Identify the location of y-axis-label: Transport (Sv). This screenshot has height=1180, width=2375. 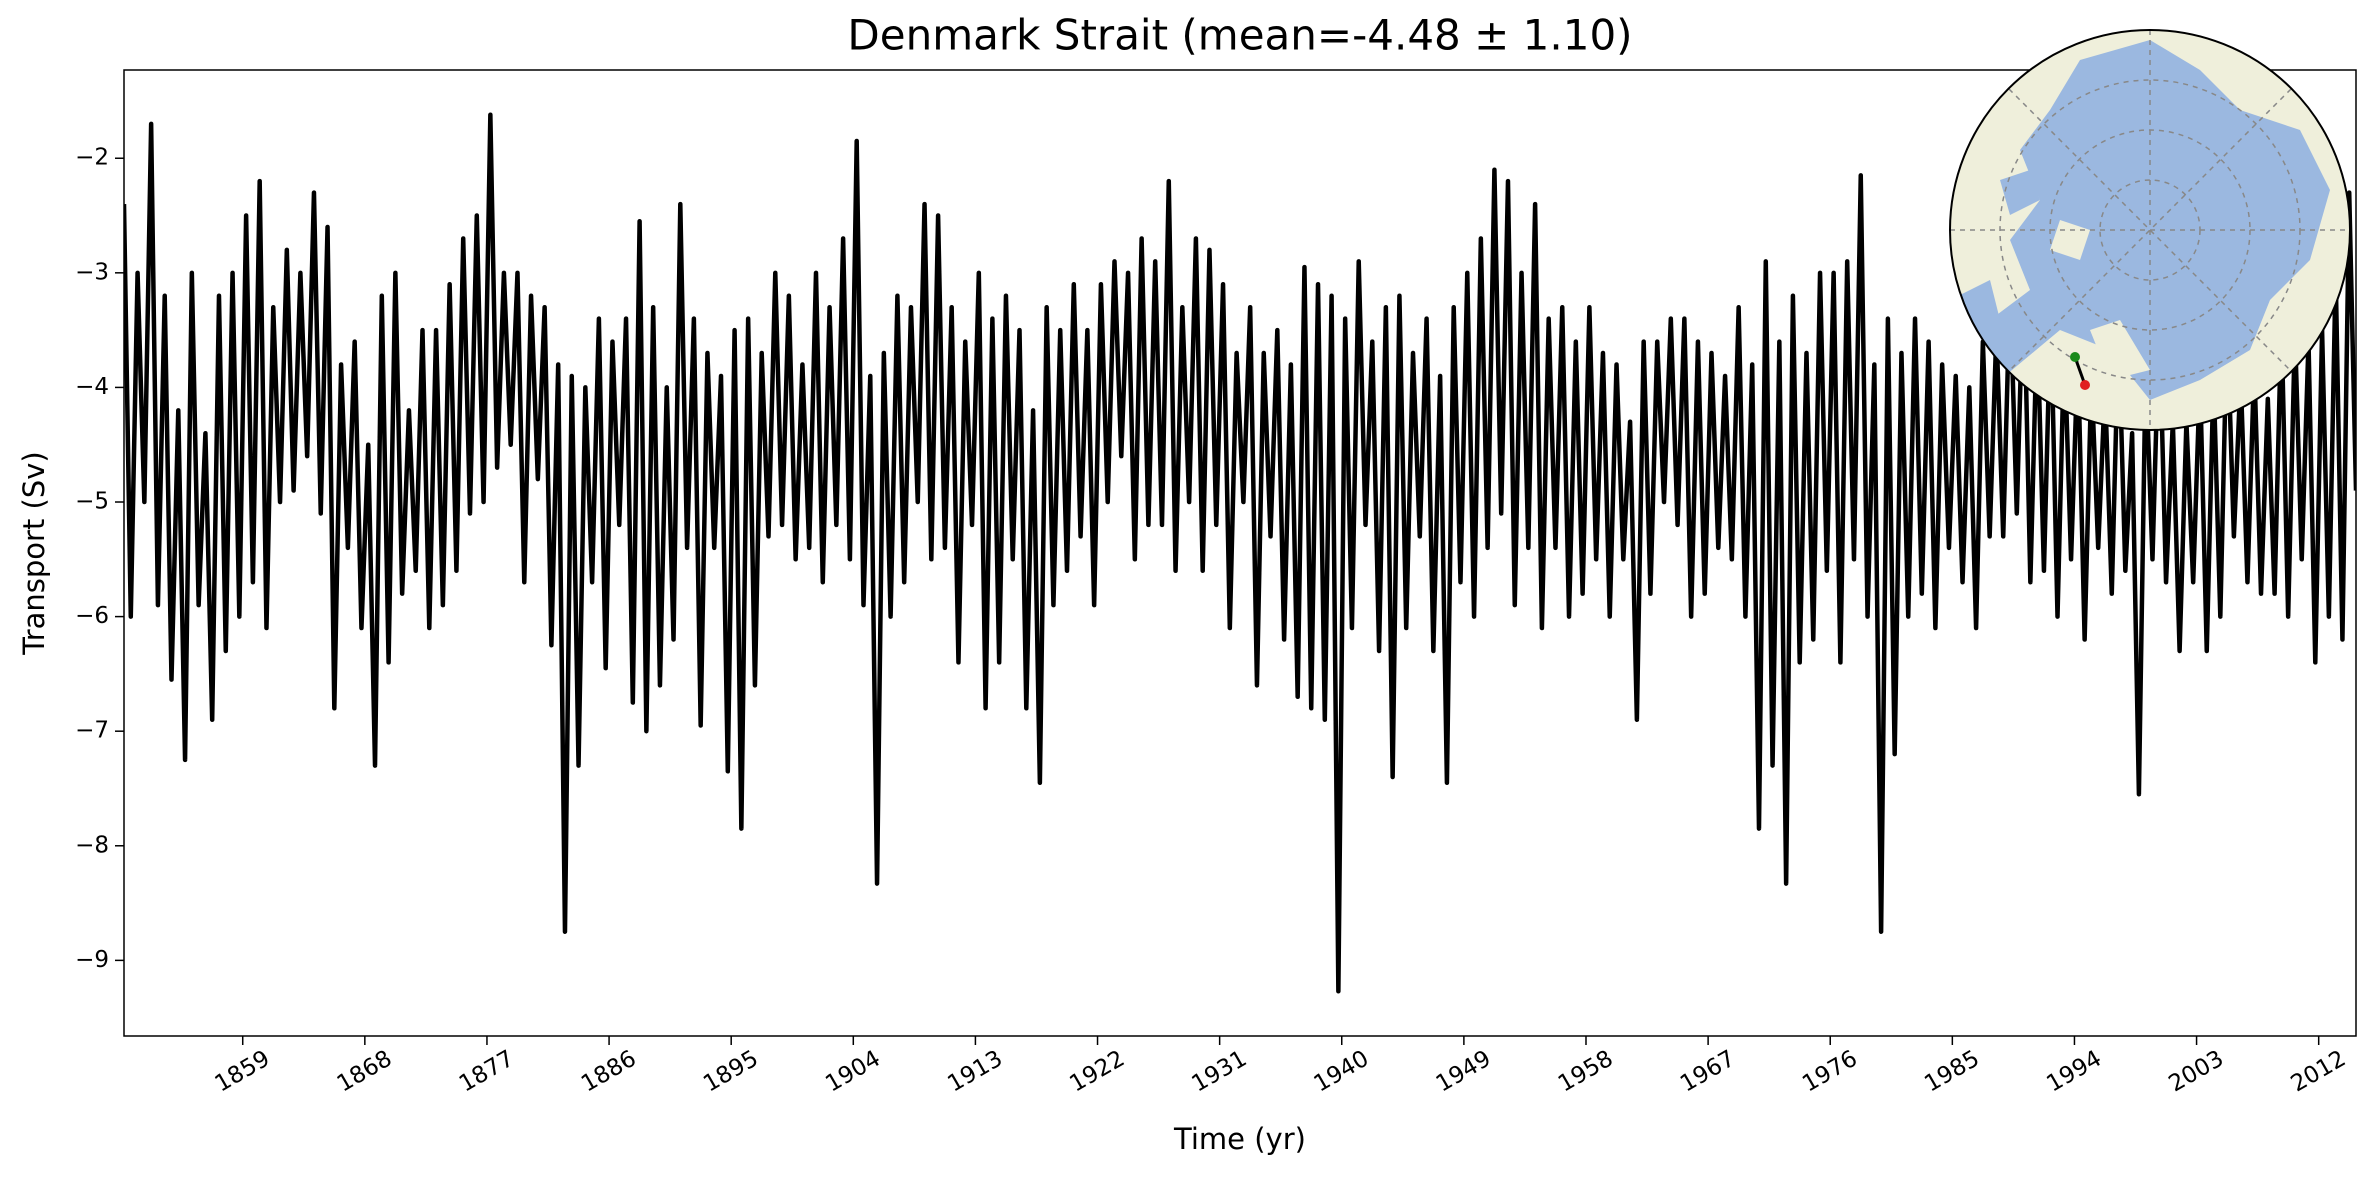
(34, 553).